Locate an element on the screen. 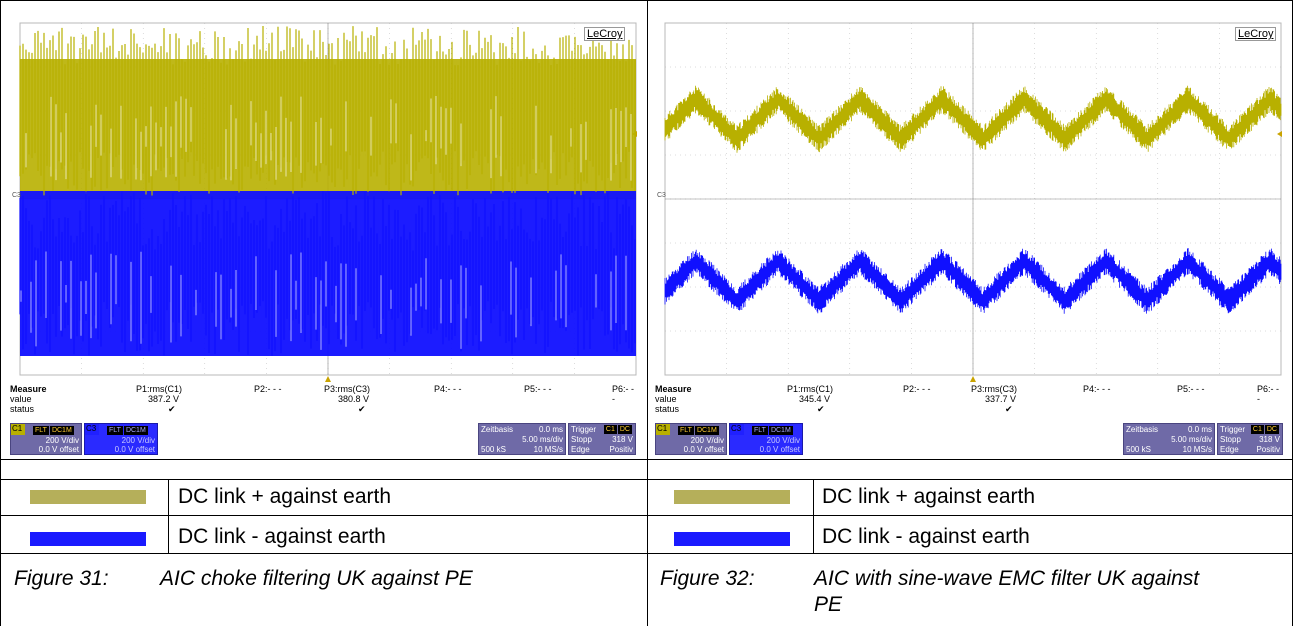  trace-c1-dc-plus is located at coordinates (973, 119).